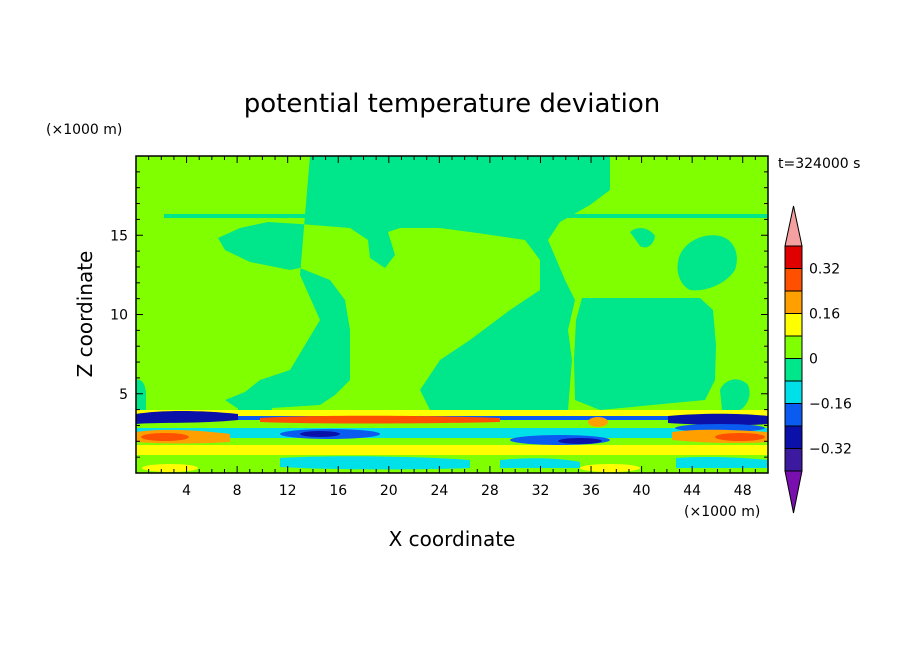 The width and height of the screenshot is (904, 654). What do you see at coordinates (439, 491) in the screenshot?
I see `x-tick-label: 24` at bounding box center [439, 491].